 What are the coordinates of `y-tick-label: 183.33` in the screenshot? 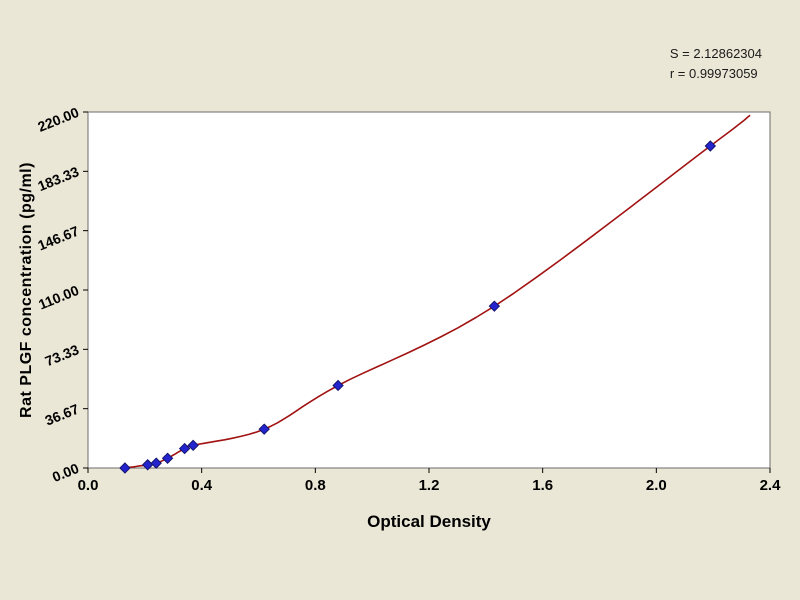 It's located at (58, 178).